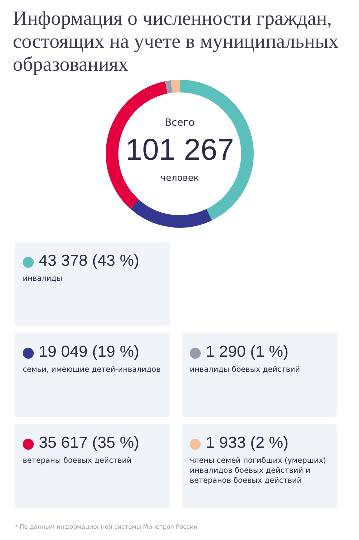 The height and width of the screenshot is (540, 359). What do you see at coordinates (89, 353) in the screenshot?
I see `data-label: 19 049 (19 %)` at bounding box center [89, 353].